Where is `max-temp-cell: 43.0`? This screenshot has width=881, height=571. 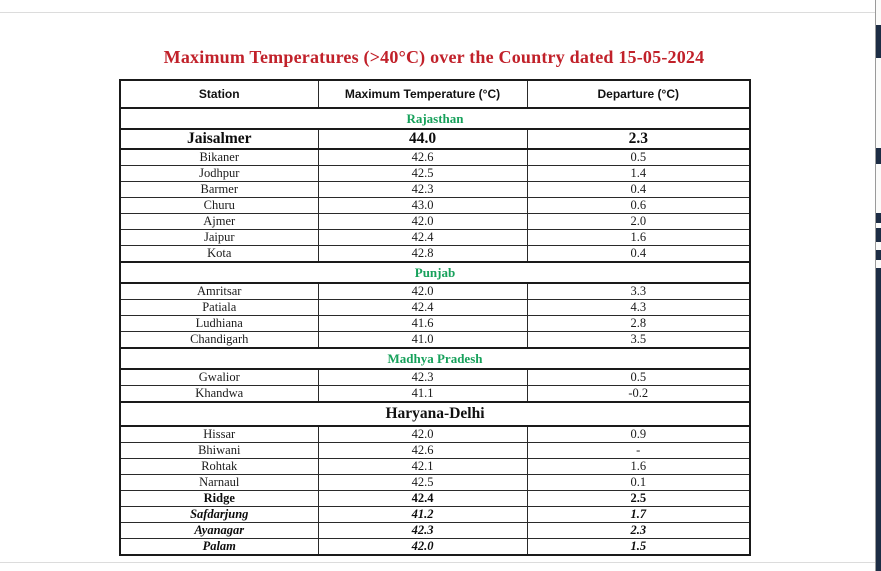 max-temp-cell: 43.0 is located at coordinates (422, 205).